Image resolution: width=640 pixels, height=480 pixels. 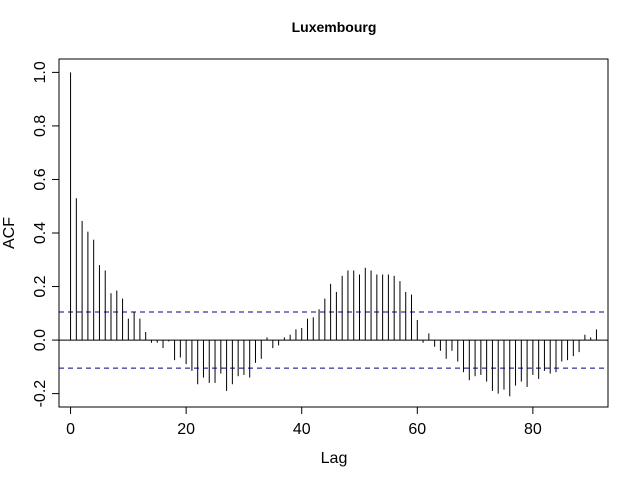 I want to click on x-tick-label: 0, so click(x=70, y=429).